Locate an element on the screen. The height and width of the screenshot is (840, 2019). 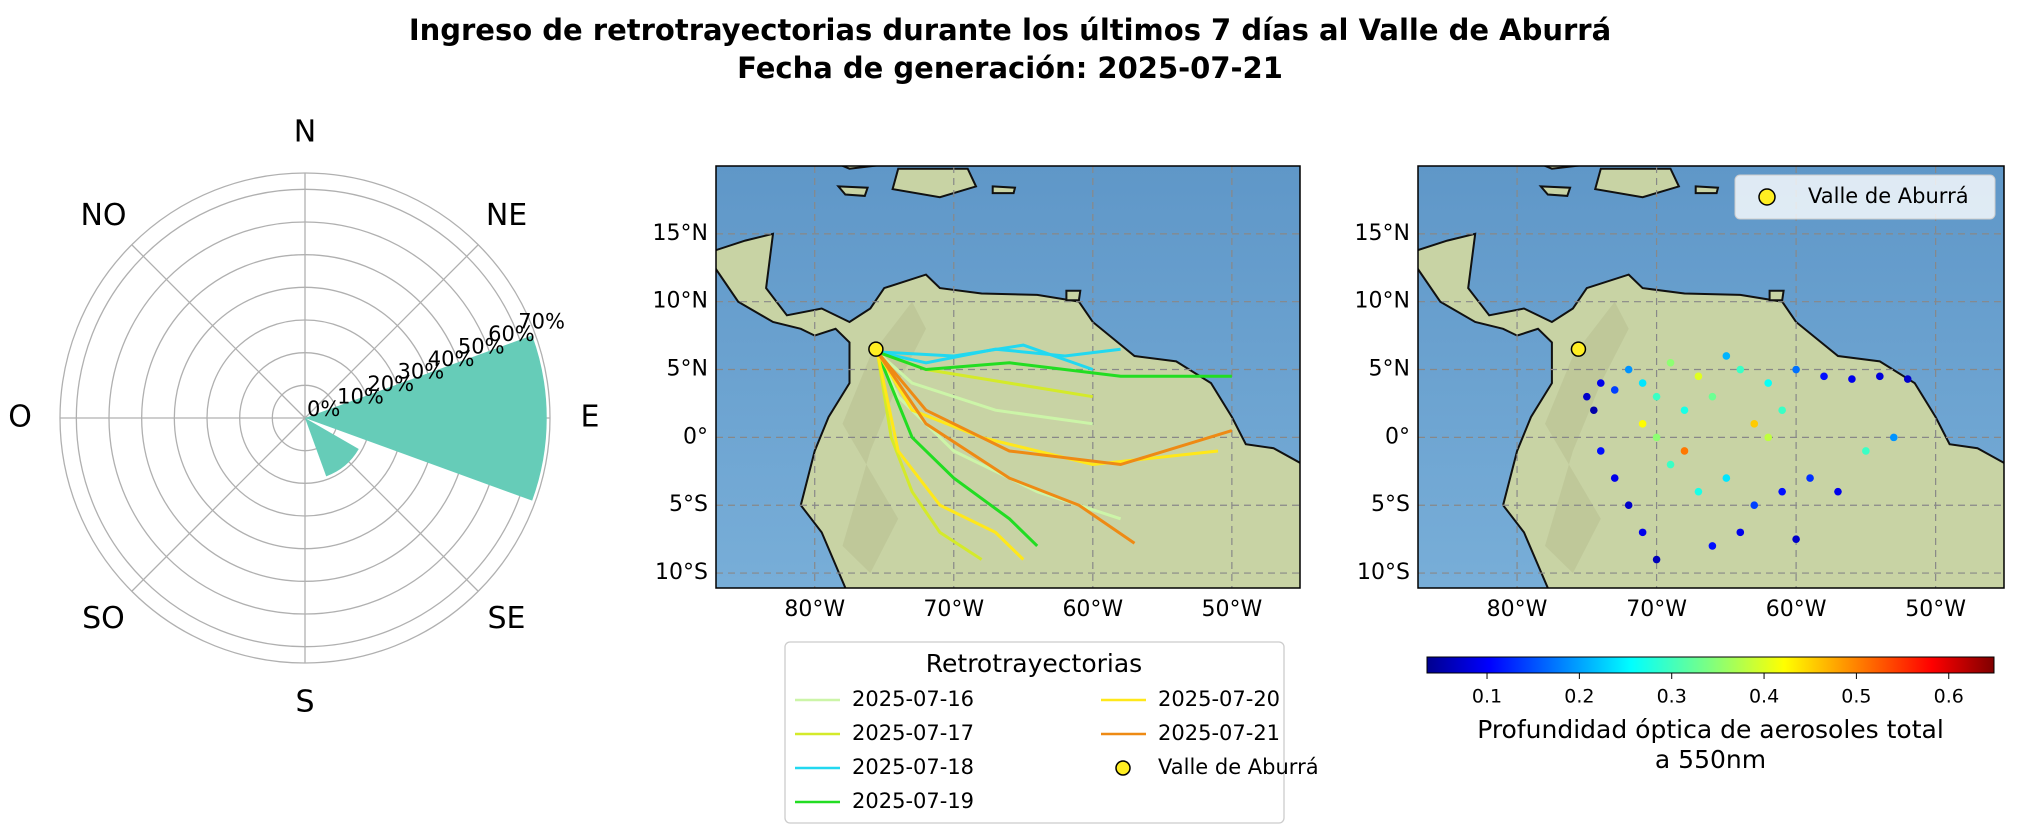
colorbar-tick-label: 0.1 is located at coordinates (1487, 697).